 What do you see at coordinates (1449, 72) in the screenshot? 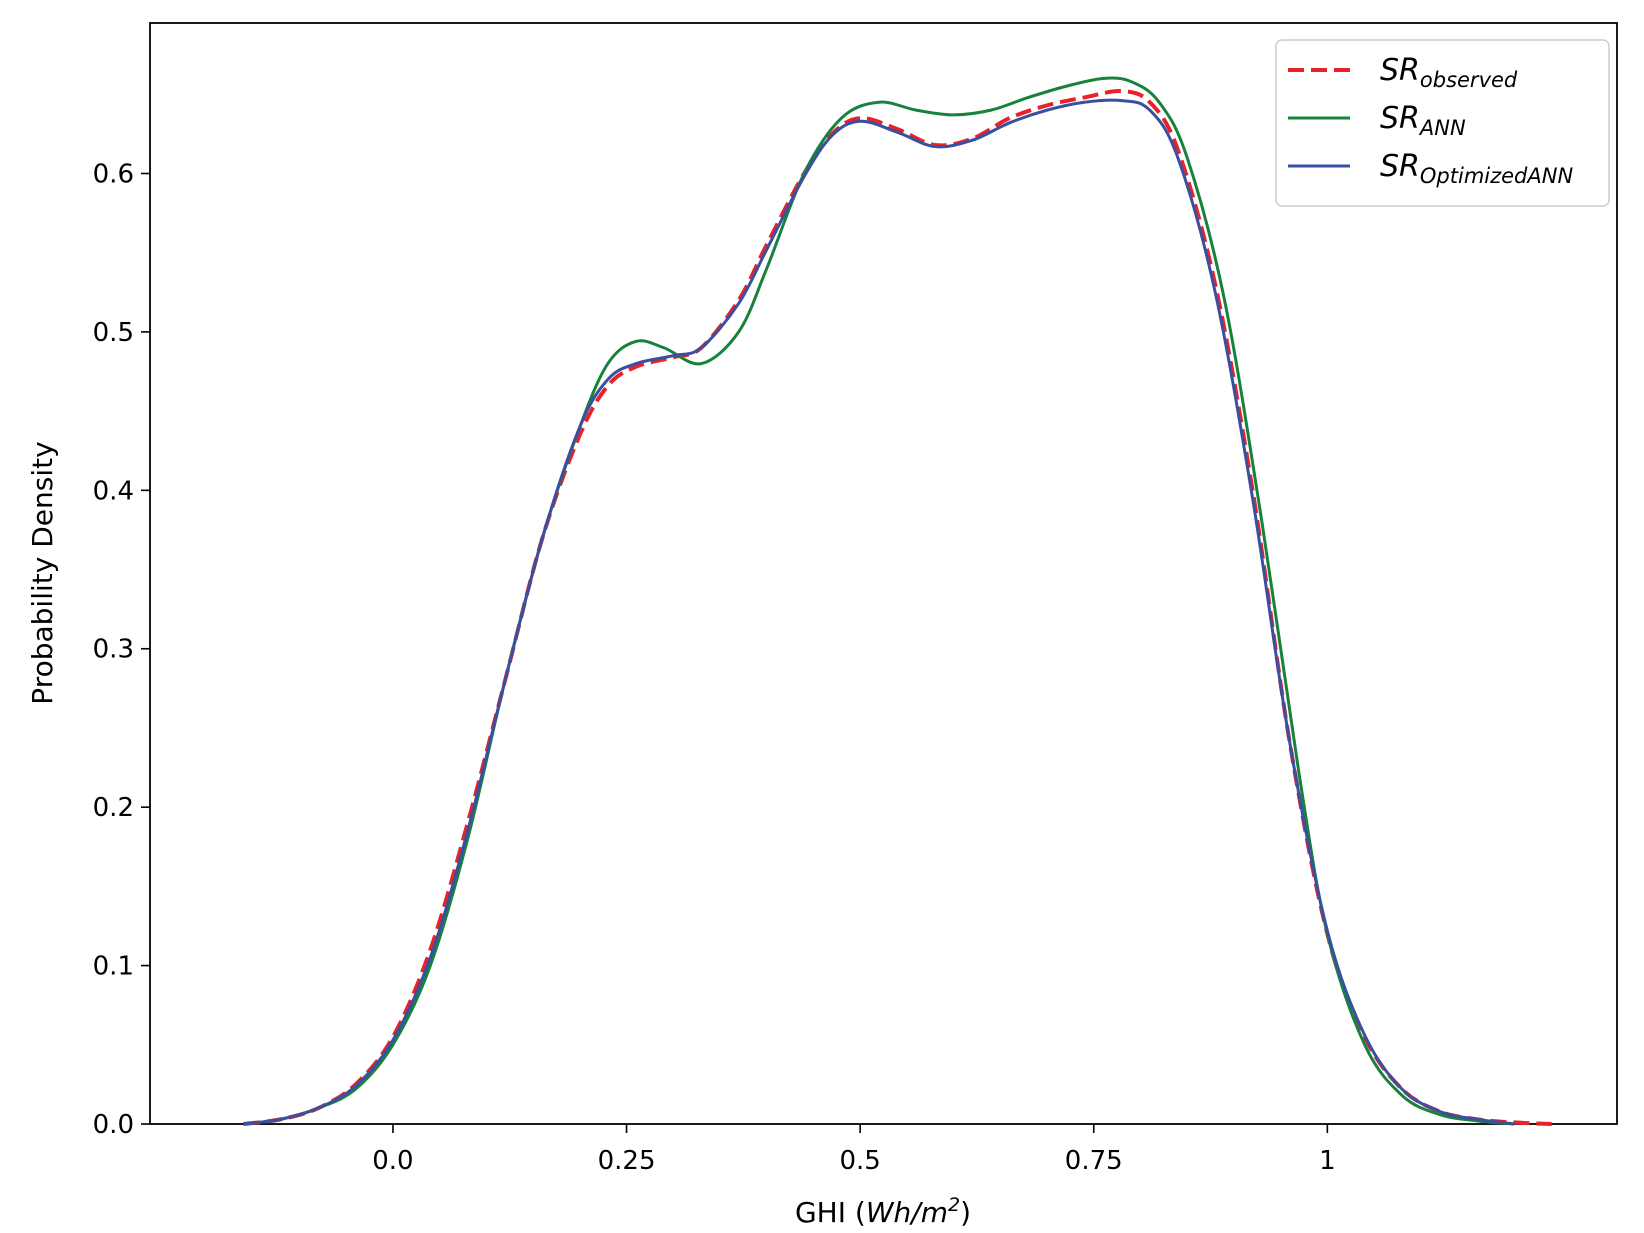
I see `legend-label-observed: SRobserved` at bounding box center [1449, 72].